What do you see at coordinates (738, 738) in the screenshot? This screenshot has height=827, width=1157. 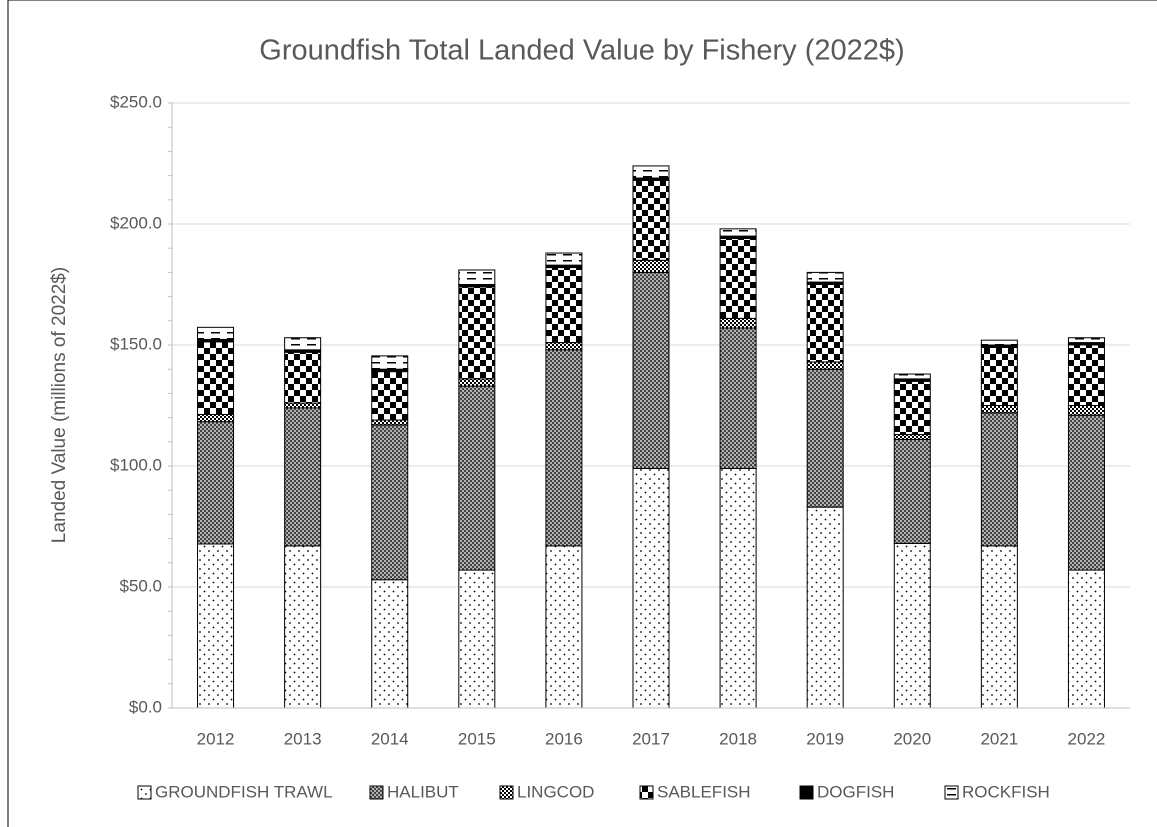 I see `x-tick-label: 2018` at bounding box center [738, 738].